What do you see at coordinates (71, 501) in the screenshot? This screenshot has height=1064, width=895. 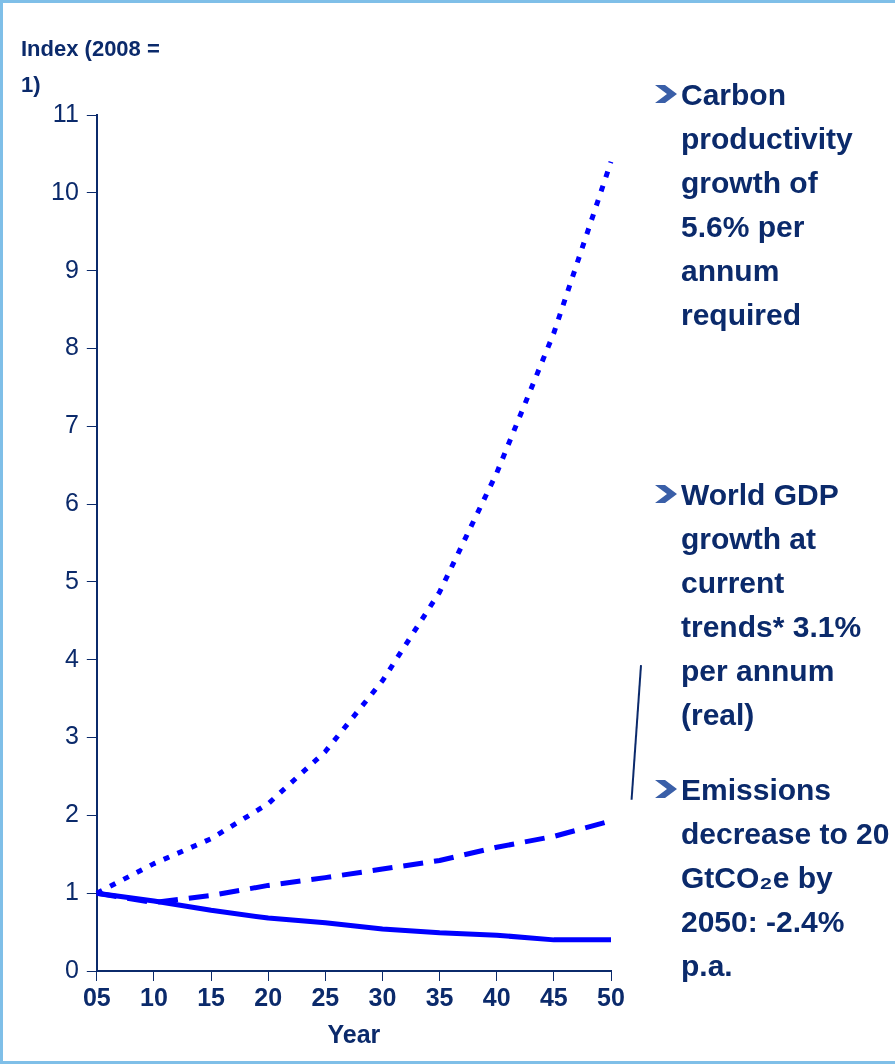 I see `y-tick-label: 6` at bounding box center [71, 501].